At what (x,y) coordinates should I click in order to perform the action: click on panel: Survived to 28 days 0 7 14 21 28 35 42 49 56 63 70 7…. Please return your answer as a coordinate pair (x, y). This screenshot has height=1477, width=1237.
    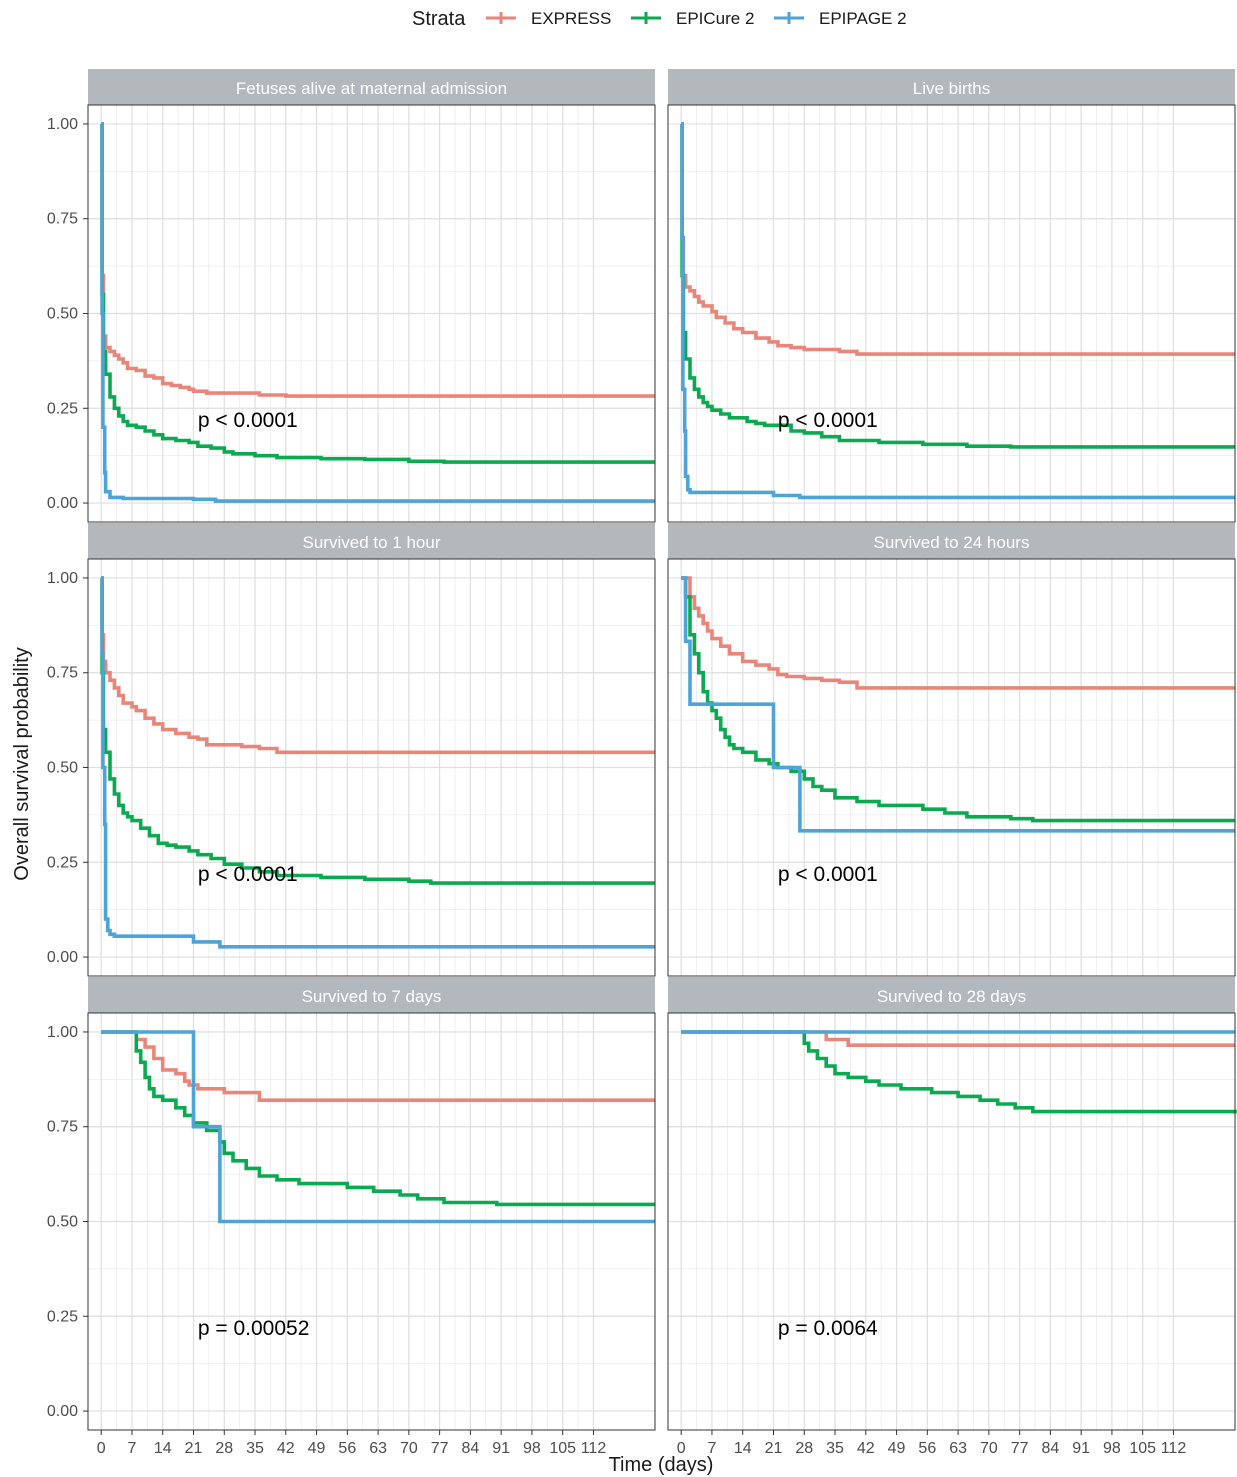
    Looking at the image, I should click on (952, 1217).